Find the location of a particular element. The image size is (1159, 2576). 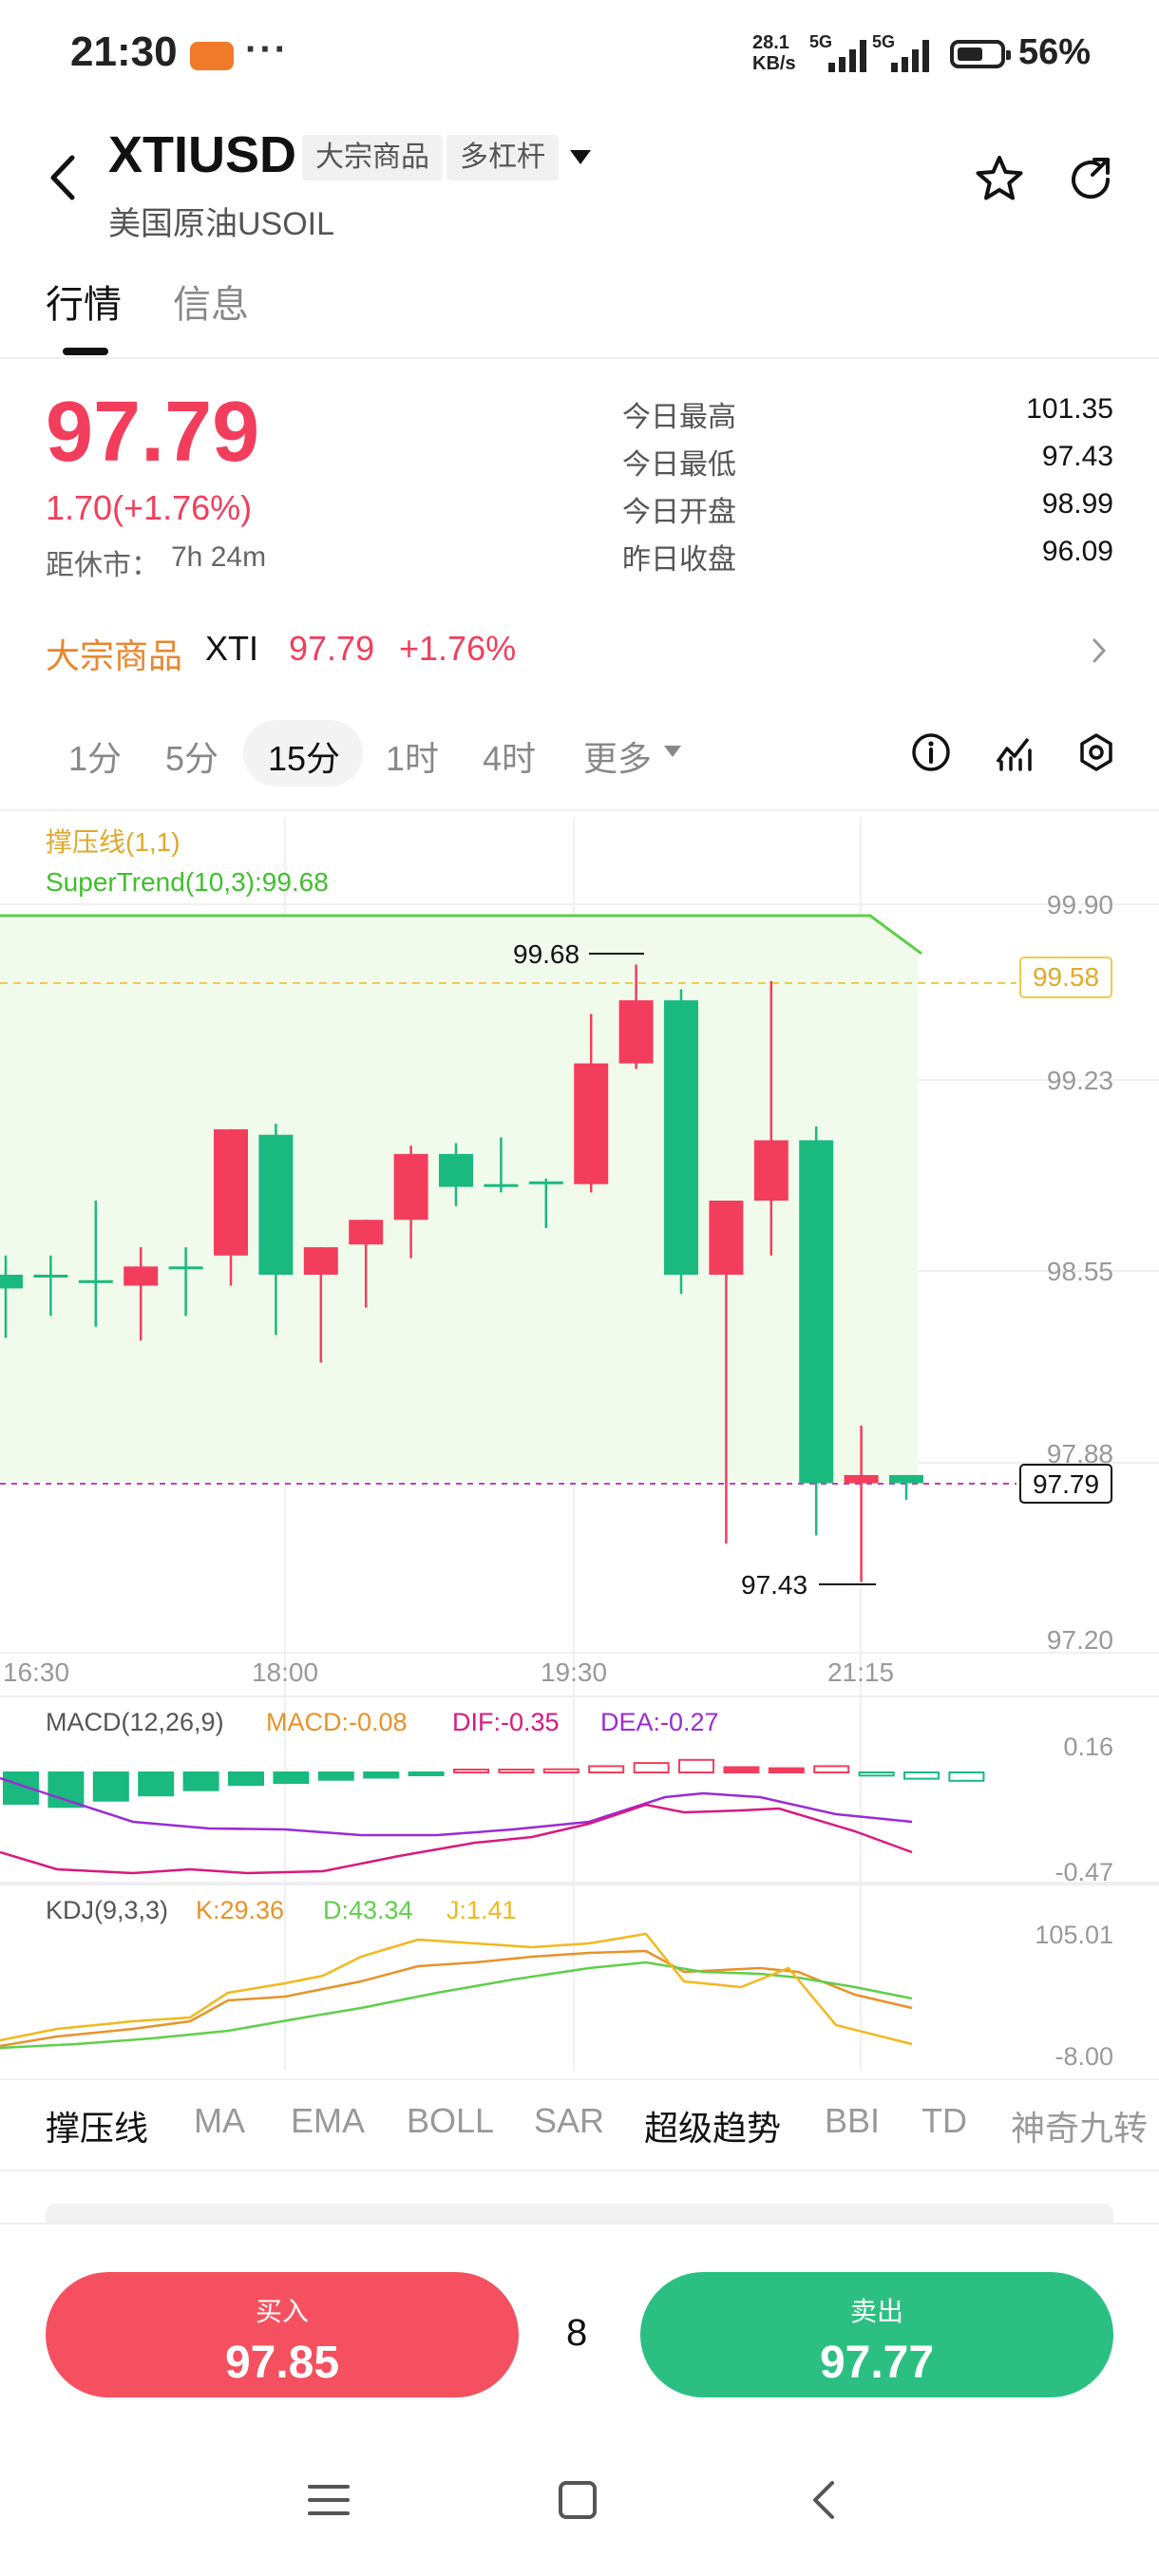

timeframe-15m: 15分 is located at coordinates (304, 758).